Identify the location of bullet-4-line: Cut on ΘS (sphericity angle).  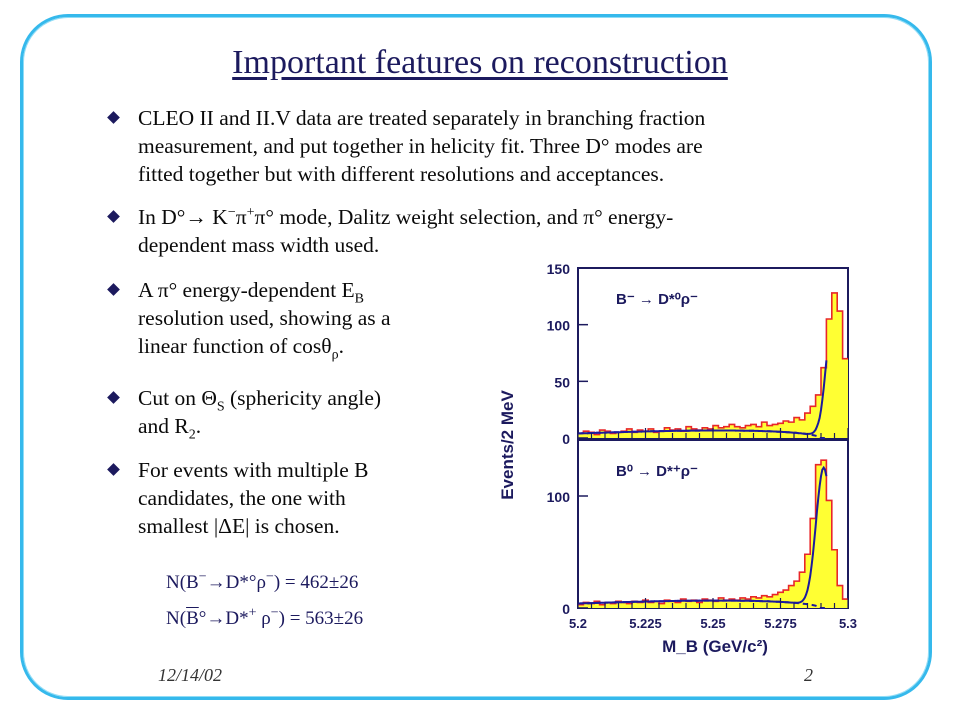
(260, 400).